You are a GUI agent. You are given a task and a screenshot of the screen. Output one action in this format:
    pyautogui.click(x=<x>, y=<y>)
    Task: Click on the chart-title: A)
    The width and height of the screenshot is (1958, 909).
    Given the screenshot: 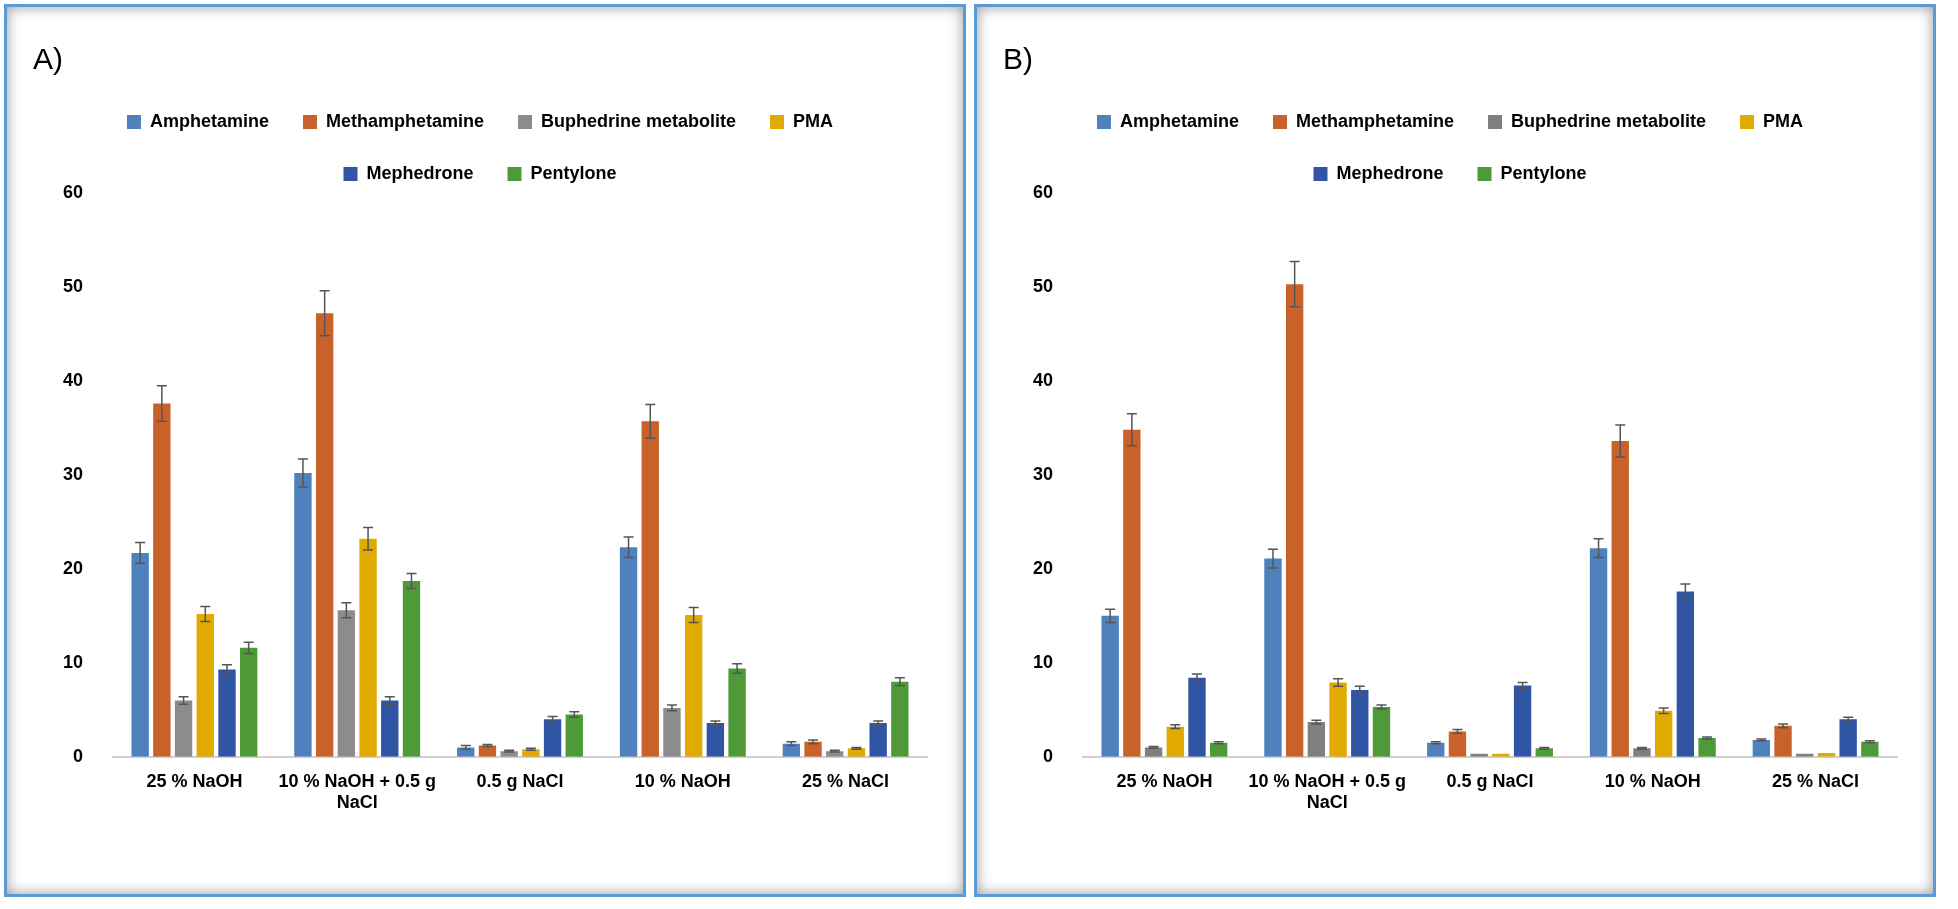 What is the action you would take?
    pyautogui.click(x=48, y=59)
    